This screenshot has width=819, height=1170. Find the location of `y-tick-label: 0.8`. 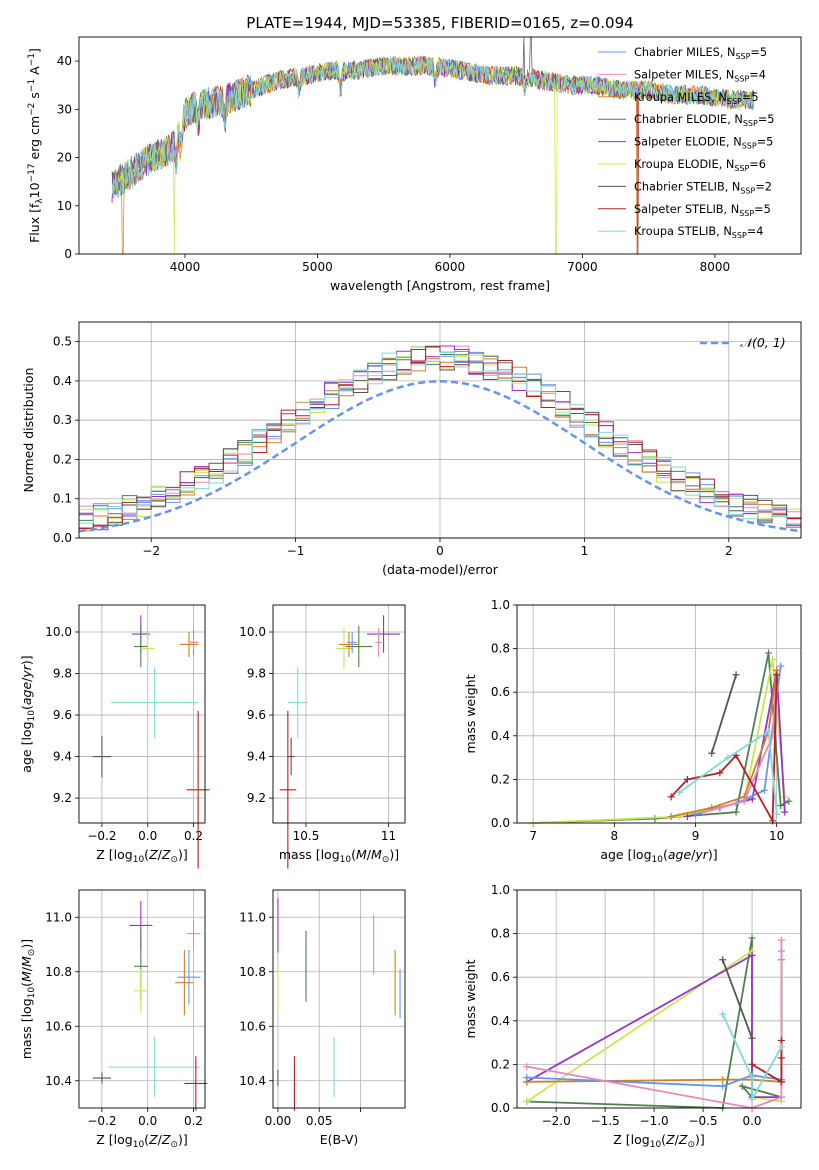

y-tick-label: 0.8 is located at coordinates (500, 934).